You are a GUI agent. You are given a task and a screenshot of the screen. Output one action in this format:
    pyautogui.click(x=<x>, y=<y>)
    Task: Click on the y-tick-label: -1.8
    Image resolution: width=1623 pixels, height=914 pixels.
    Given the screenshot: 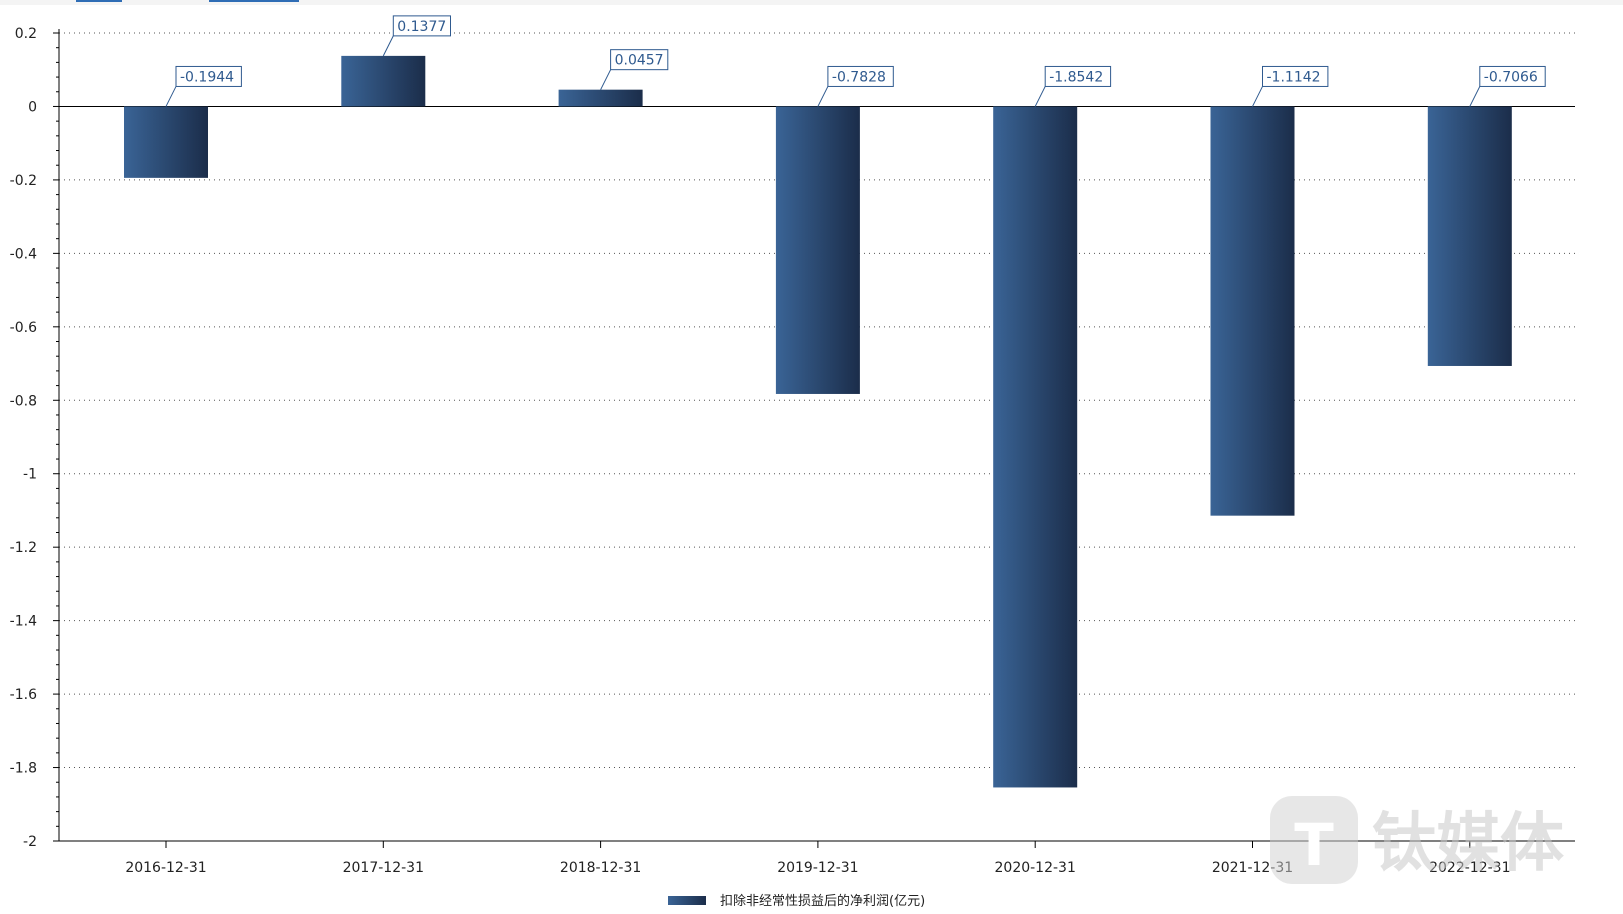 What is the action you would take?
    pyautogui.click(x=23, y=769)
    